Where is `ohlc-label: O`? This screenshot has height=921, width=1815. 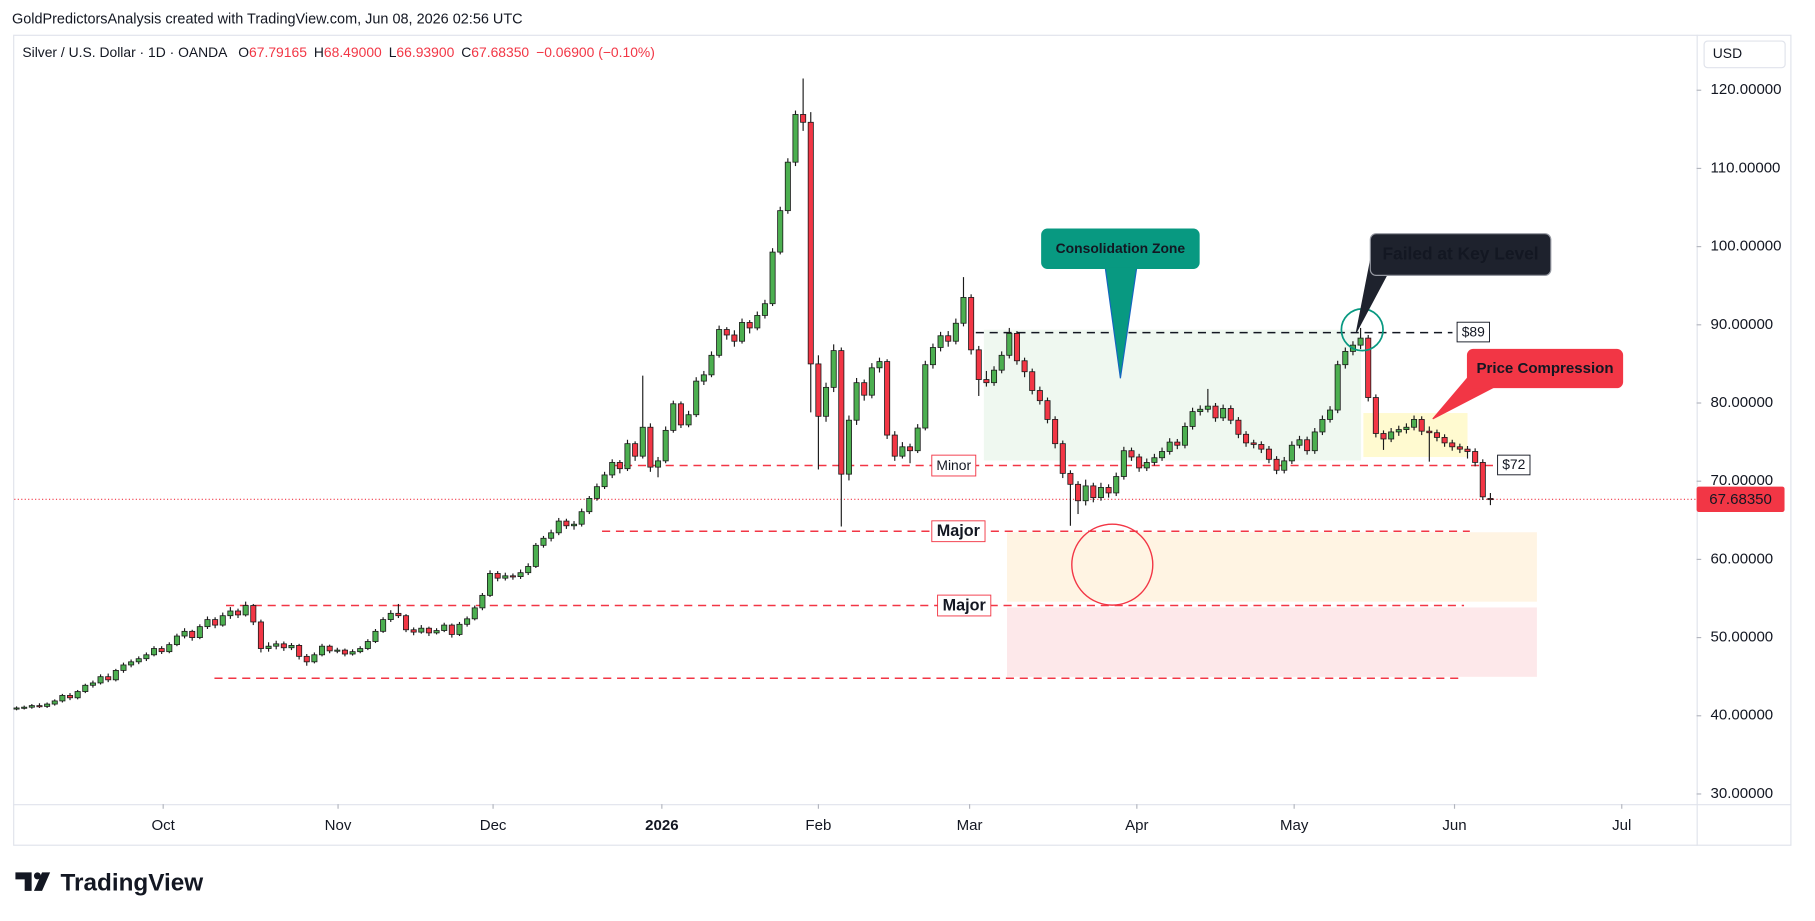
ohlc-label: O is located at coordinates (243, 52).